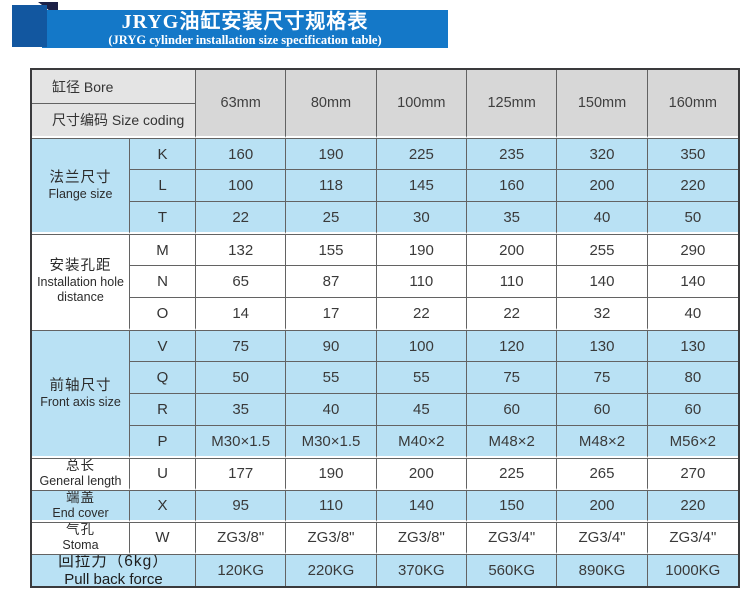  Describe the element at coordinates (163, 378) in the screenshot. I see `row-code-Q: Q` at that location.